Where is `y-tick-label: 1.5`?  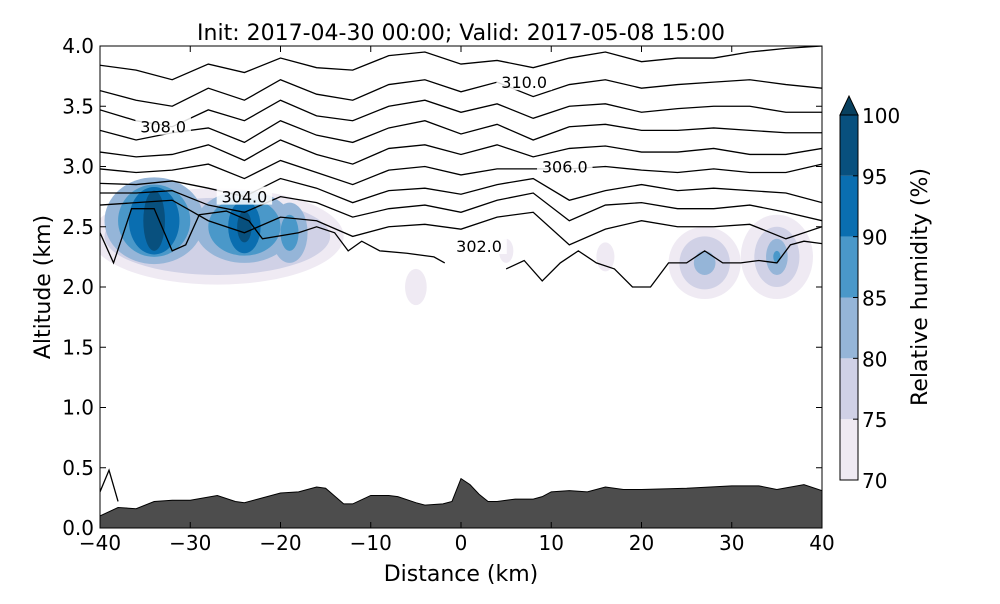 y-tick-label: 1.5 is located at coordinates (78, 347).